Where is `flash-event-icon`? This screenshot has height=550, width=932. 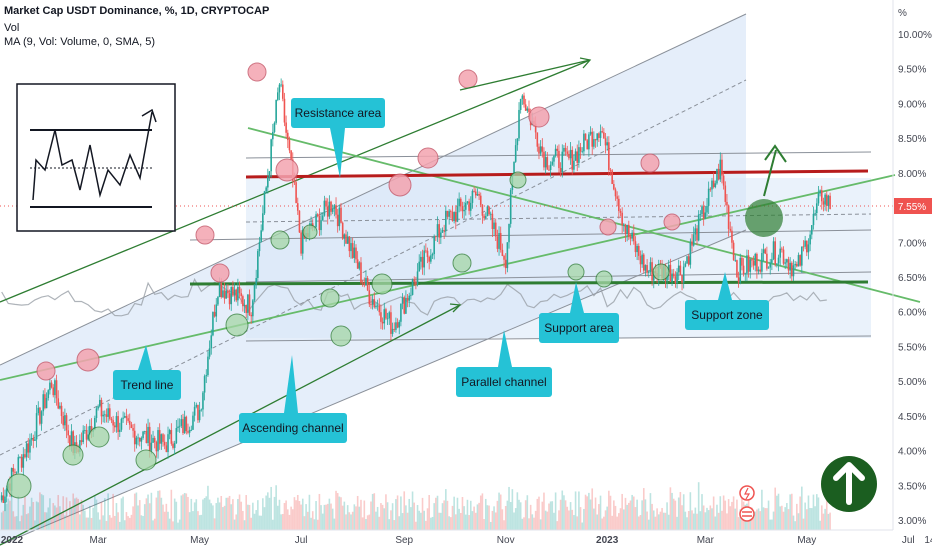
flash-event-icon is located at coordinates (747, 493).